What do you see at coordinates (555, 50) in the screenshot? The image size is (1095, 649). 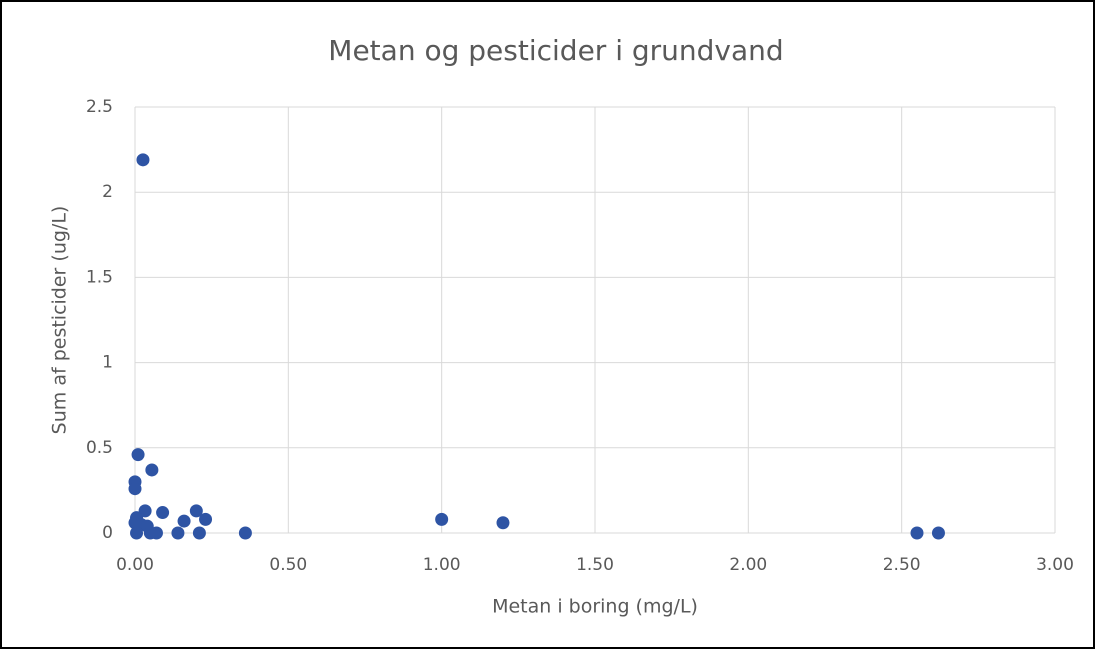 I see `chart-title: Metan og pesticider i grundvand` at bounding box center [555, 50].